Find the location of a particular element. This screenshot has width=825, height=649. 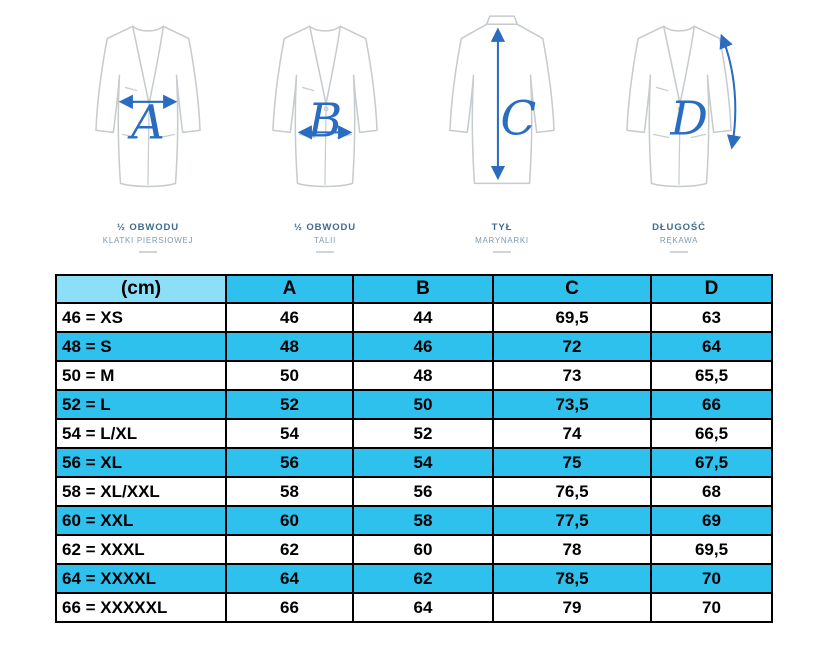

jacket-front-illustration-d: D is located at coordinates (684, 106).